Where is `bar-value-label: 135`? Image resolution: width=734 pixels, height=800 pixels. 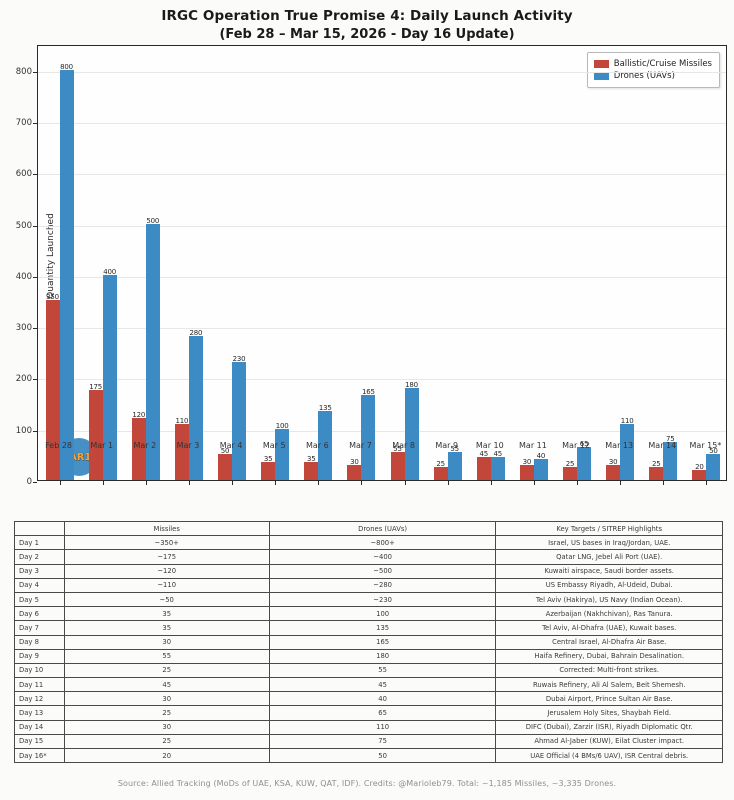
bar-value-label: 135 is located at coordinates (325, 407).